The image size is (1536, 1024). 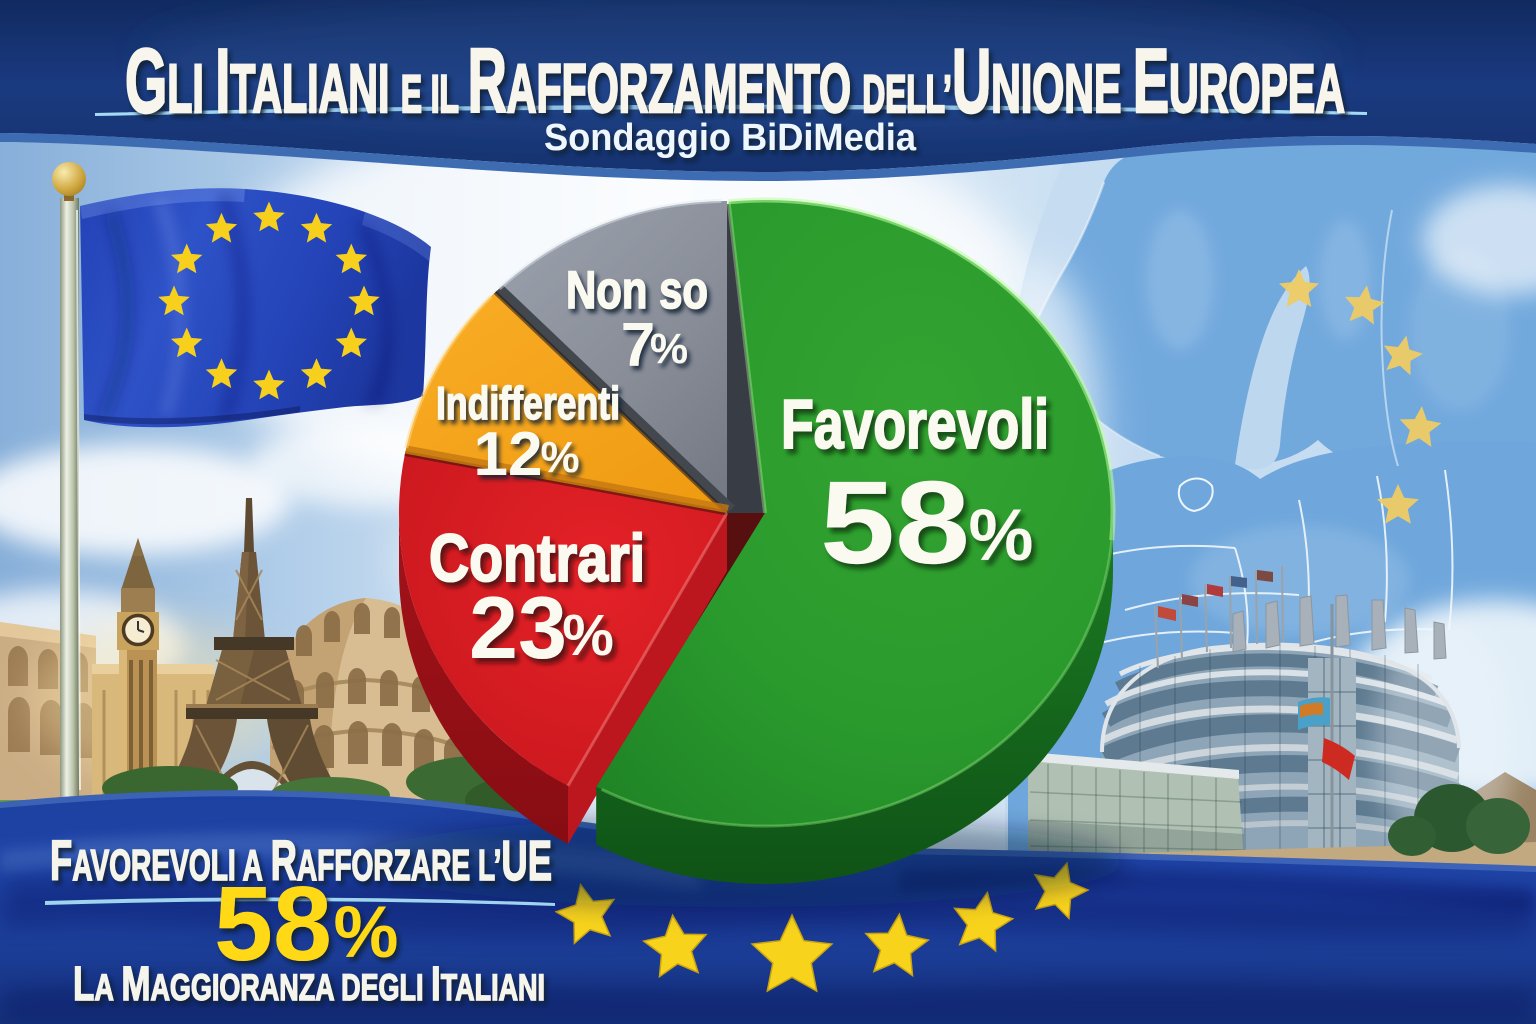 What do you see at coordinates (537, 558) in the screenshot?
I see `svg-text: Contrari` at bounding box center [537, 558].